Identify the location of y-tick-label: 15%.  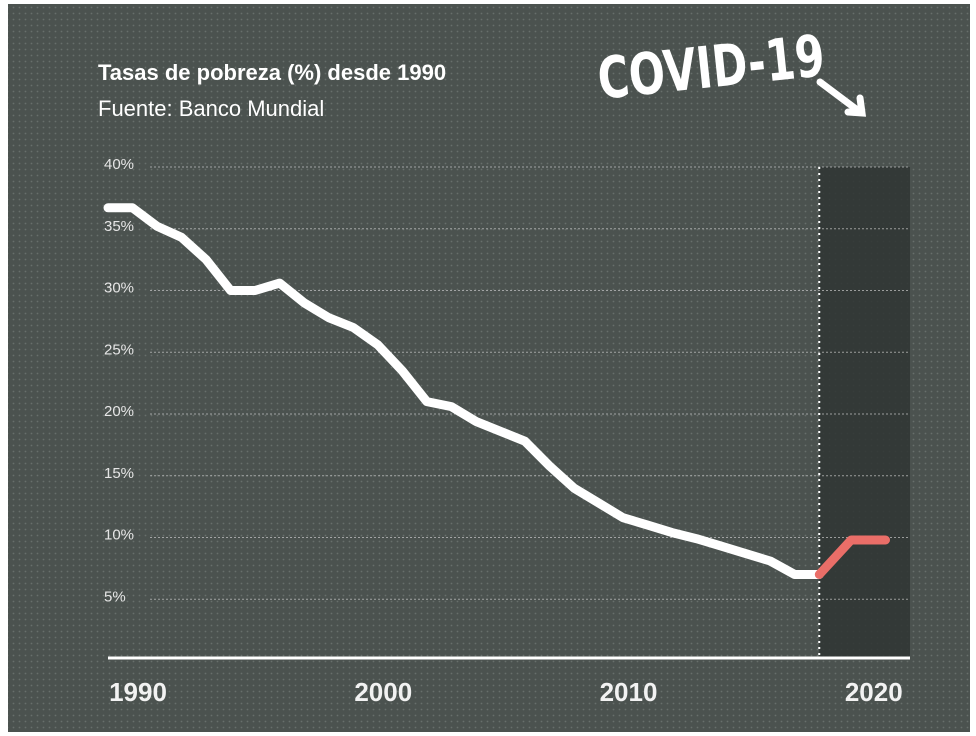
(119, 473).